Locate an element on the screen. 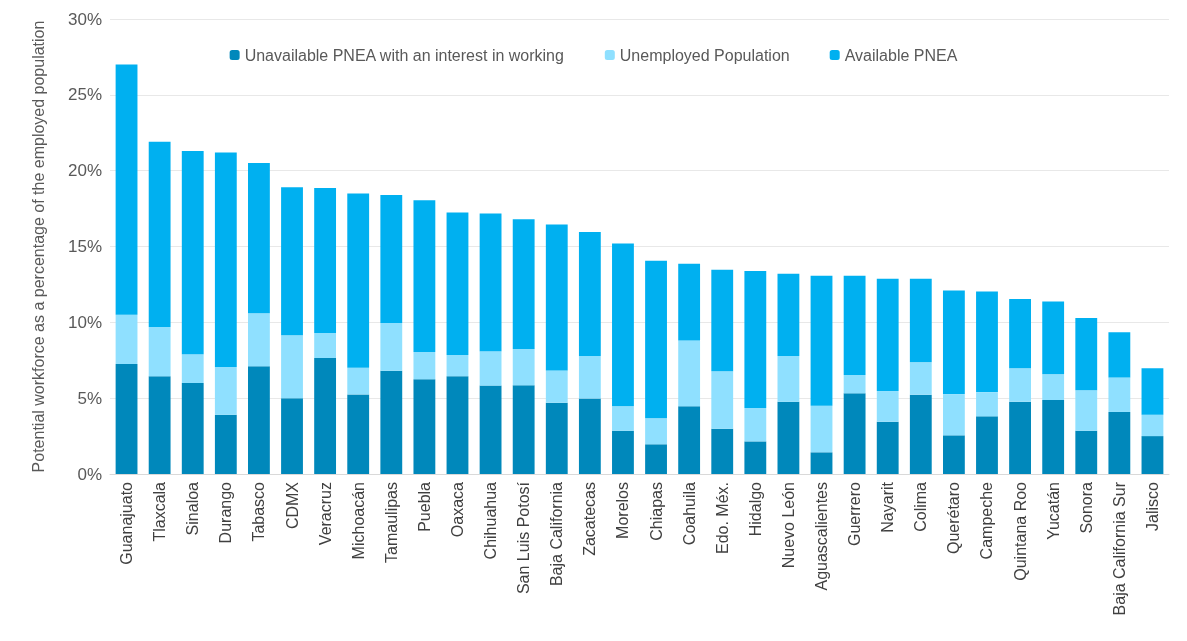  x-tick-label: Puebla is located at coordinates (424, 506).